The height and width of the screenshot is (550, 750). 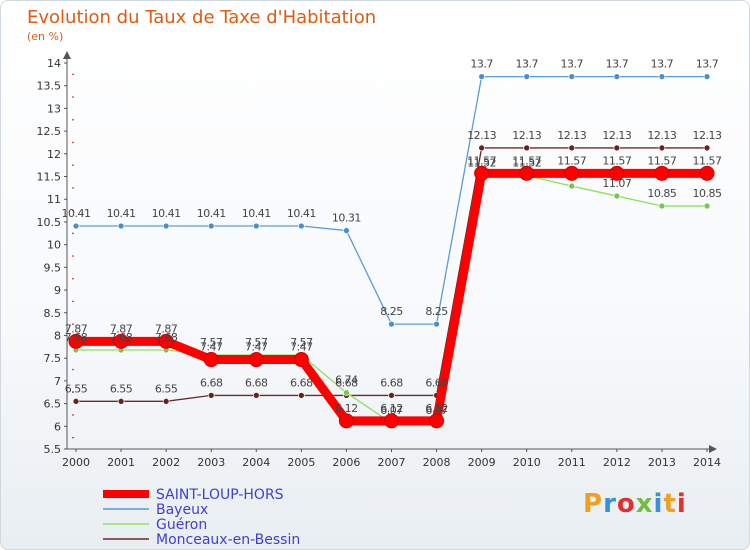 I want to click on x-tick-label: 2004, so click(x=256, y=462).